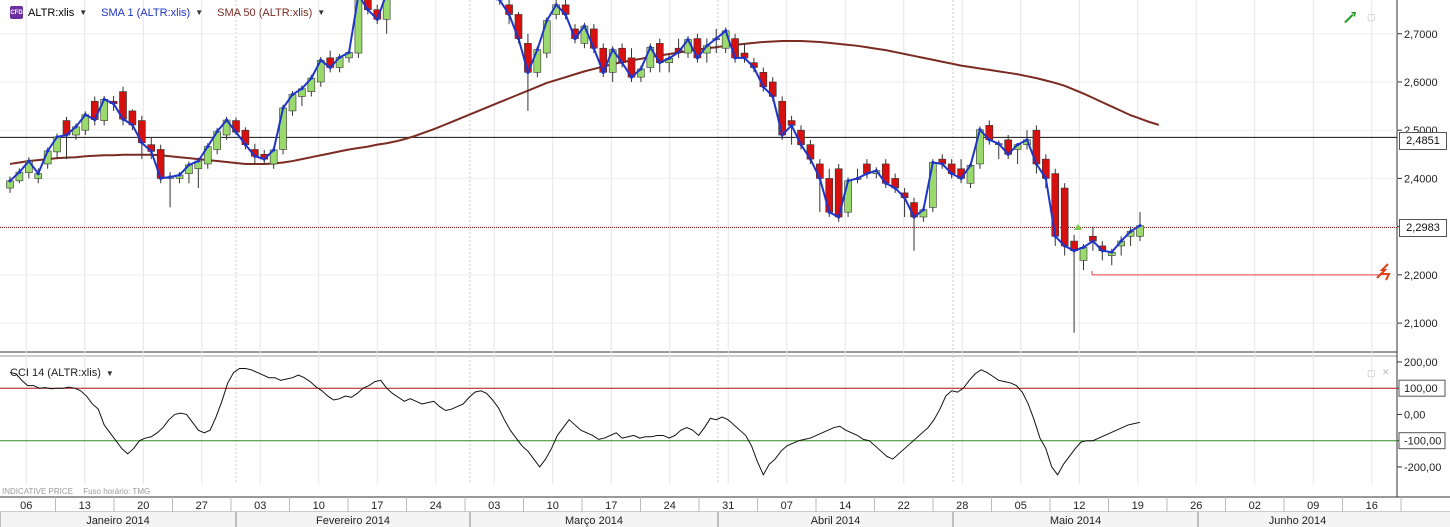 The height and width of the screenshot is (527, 1450). What do you see at coordinates (836, 521) in the screenshot?
I see `month-label: Abril 2014` at bounding box center [836, 521].